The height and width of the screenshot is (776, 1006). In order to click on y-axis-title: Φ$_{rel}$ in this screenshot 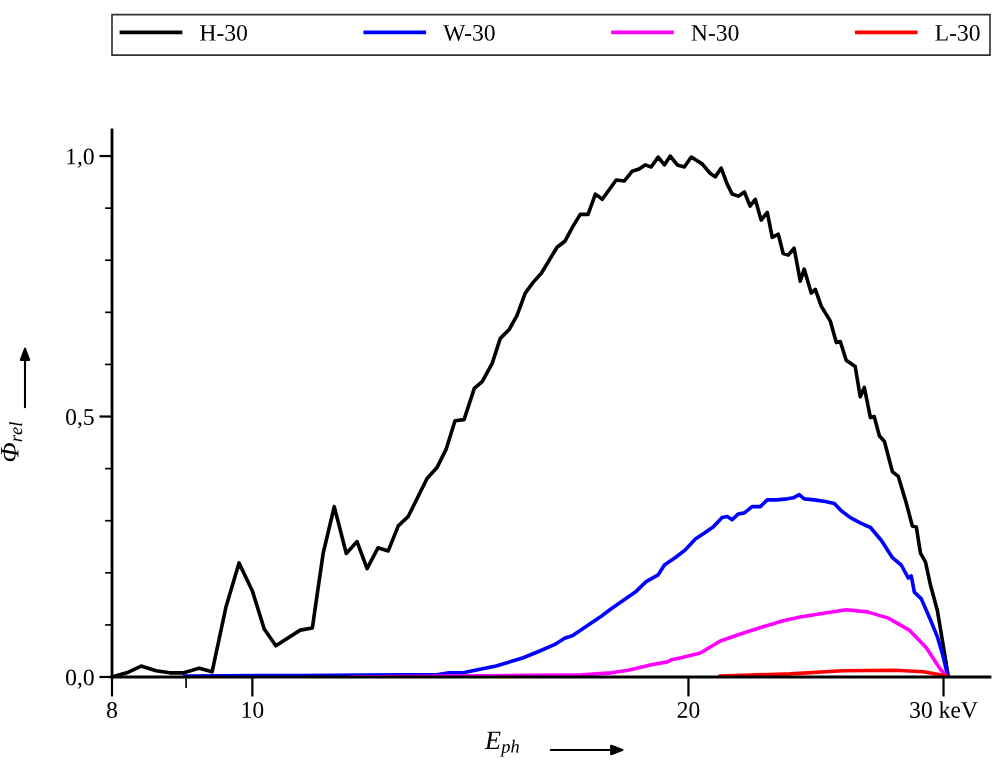, I will do `click(12, 442)`.